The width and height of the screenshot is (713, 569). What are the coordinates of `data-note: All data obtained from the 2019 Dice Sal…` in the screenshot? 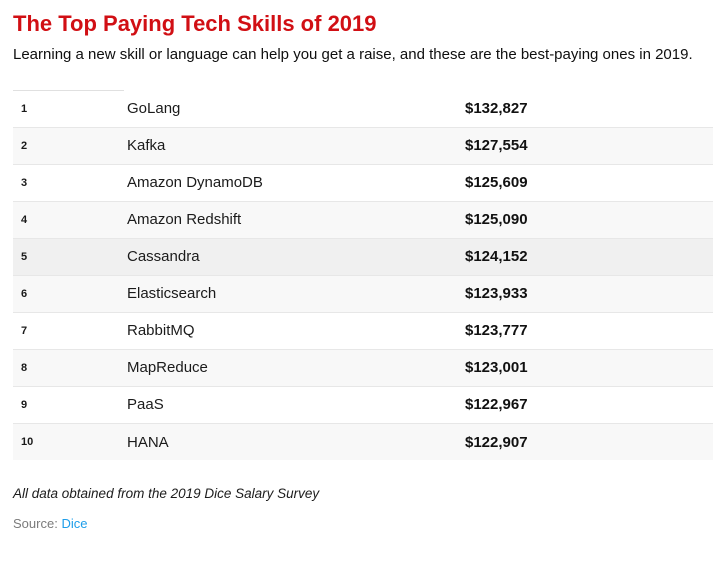 It's located at (166, 494).